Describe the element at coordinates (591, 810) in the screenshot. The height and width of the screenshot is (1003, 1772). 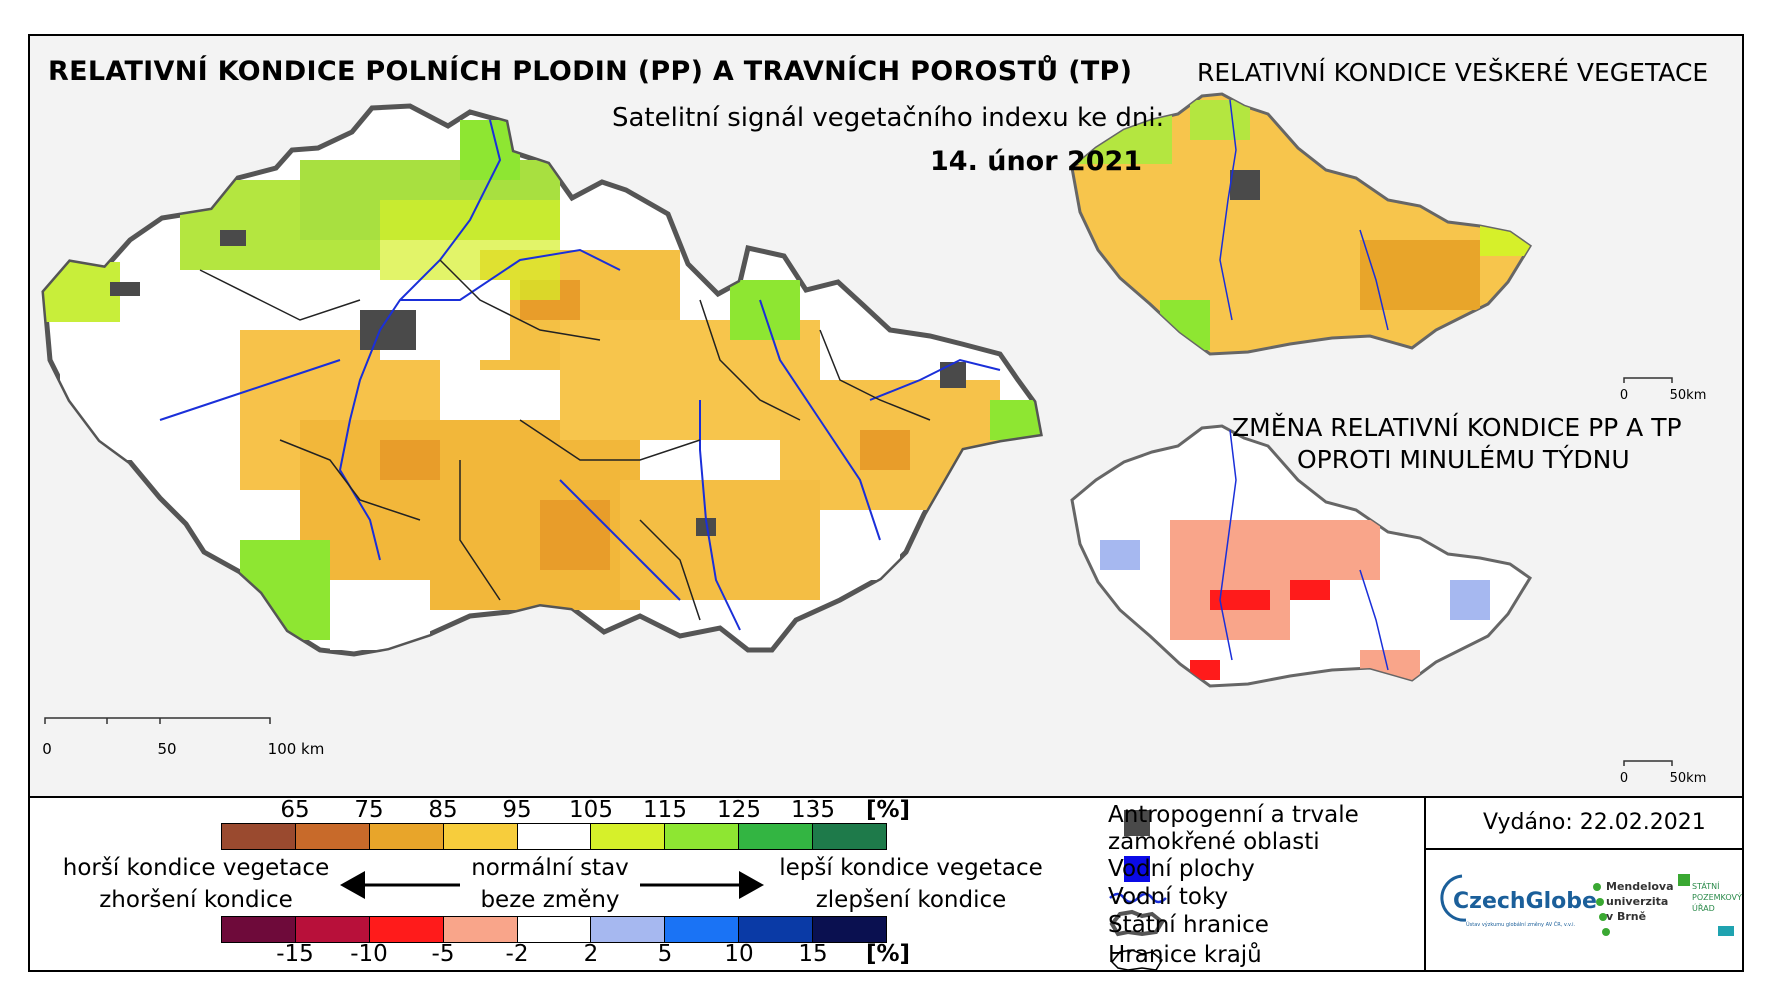
I see `condition-tick-4: 105` at that location.